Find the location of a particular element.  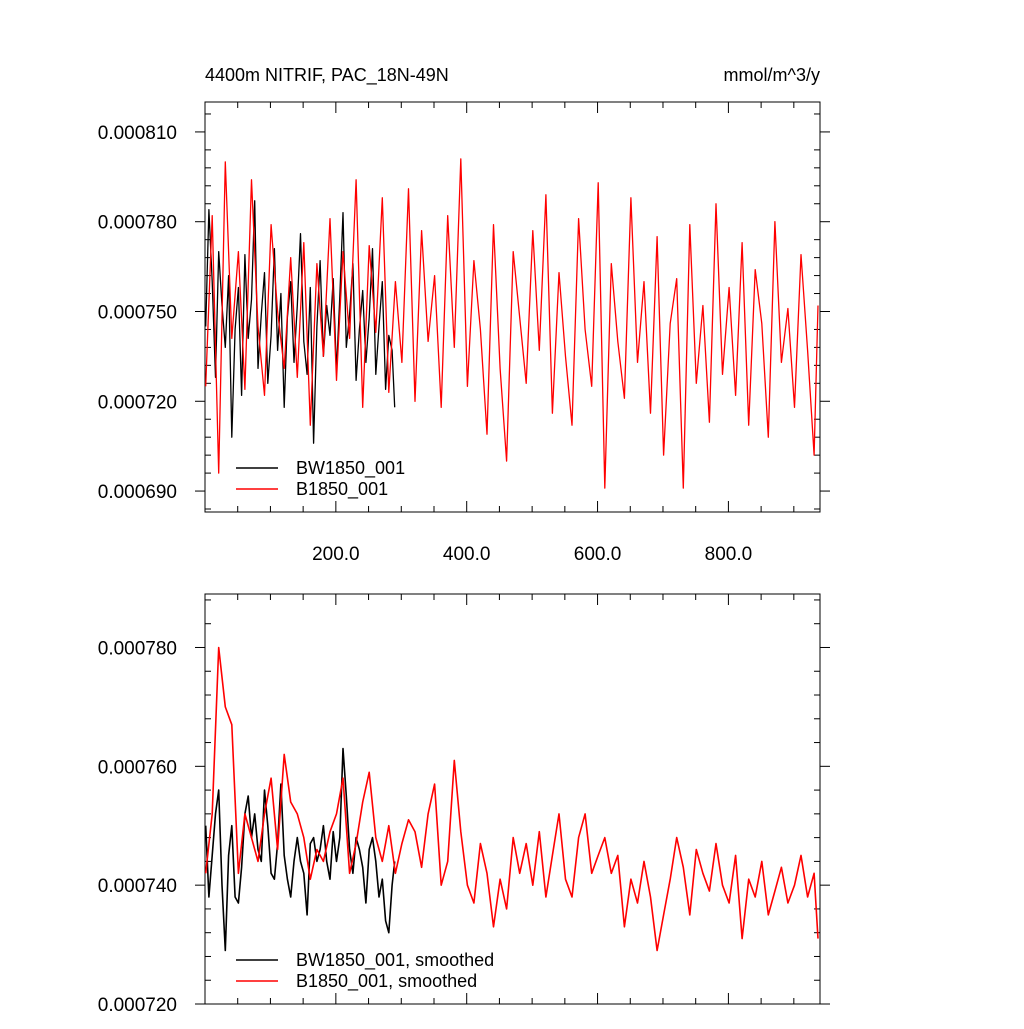

top-legend-label-0: BW1850_001 is located at coordinates (350, 468).